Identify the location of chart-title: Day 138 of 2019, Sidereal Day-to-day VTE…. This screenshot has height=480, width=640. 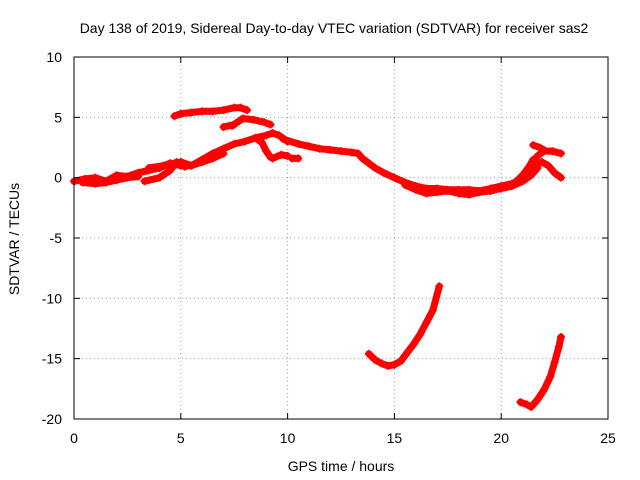
(334, 28).